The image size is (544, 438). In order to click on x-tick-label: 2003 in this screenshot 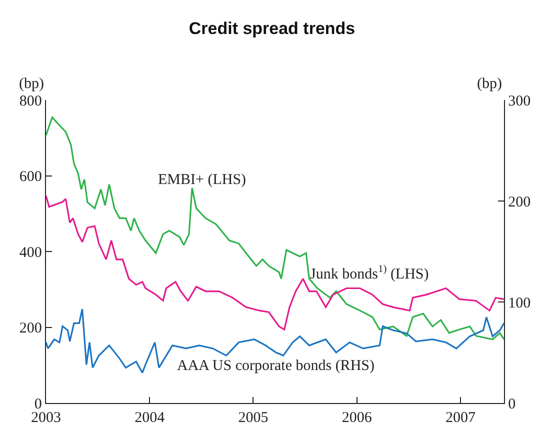, I will do `click(46, 418)`.